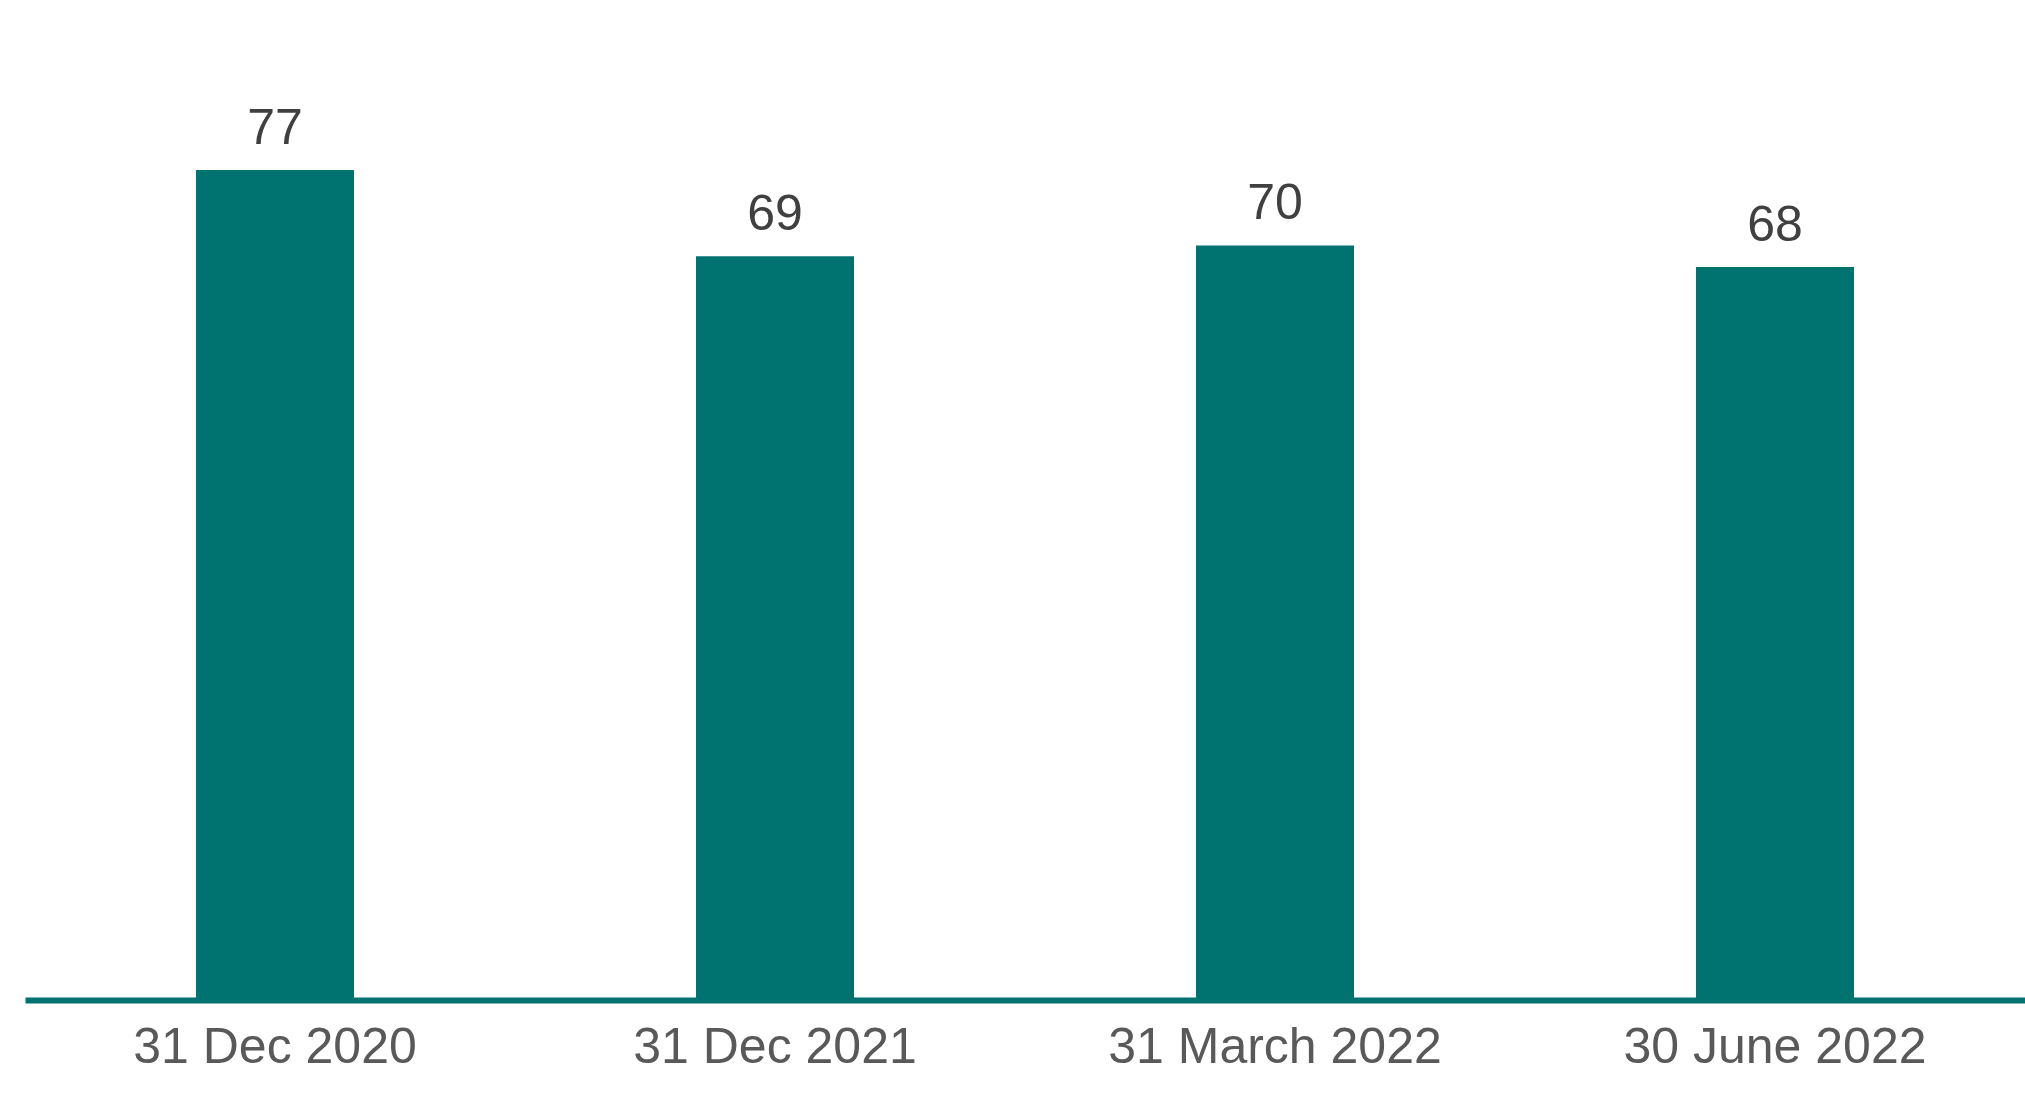 This screenshot has width=2025, height=1110. I want to click on x-tick-label: 30 June 2022, so click(1775, 1045).